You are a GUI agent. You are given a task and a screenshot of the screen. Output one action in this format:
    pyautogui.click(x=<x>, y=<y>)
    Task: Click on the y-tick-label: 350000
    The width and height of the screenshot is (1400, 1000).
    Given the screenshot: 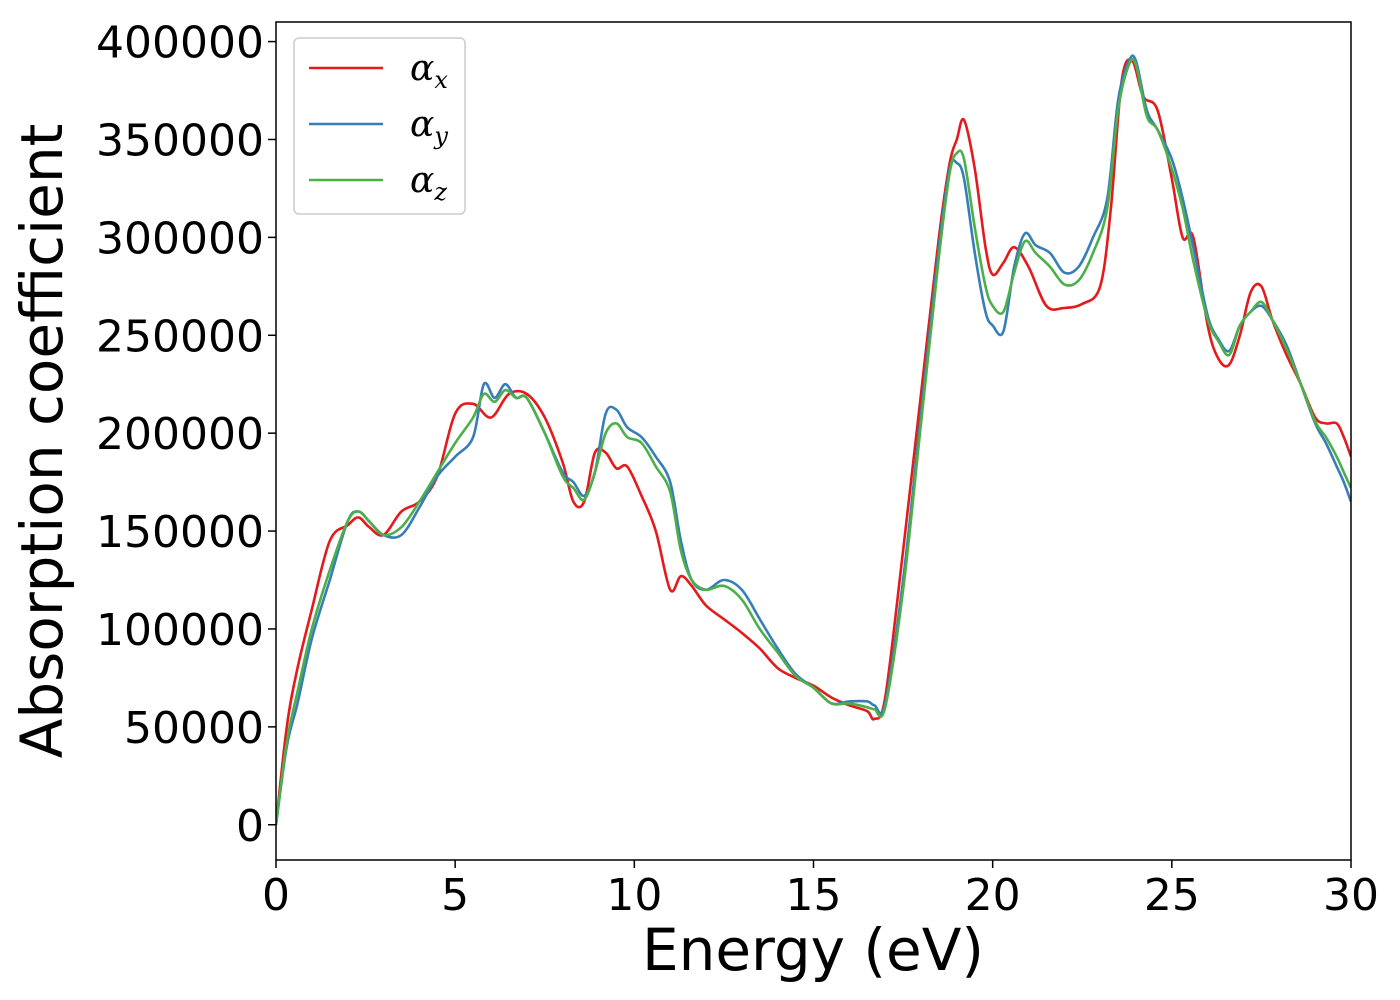 What is the action you would take?
    pyautogui.click(x=180, y=140)
    